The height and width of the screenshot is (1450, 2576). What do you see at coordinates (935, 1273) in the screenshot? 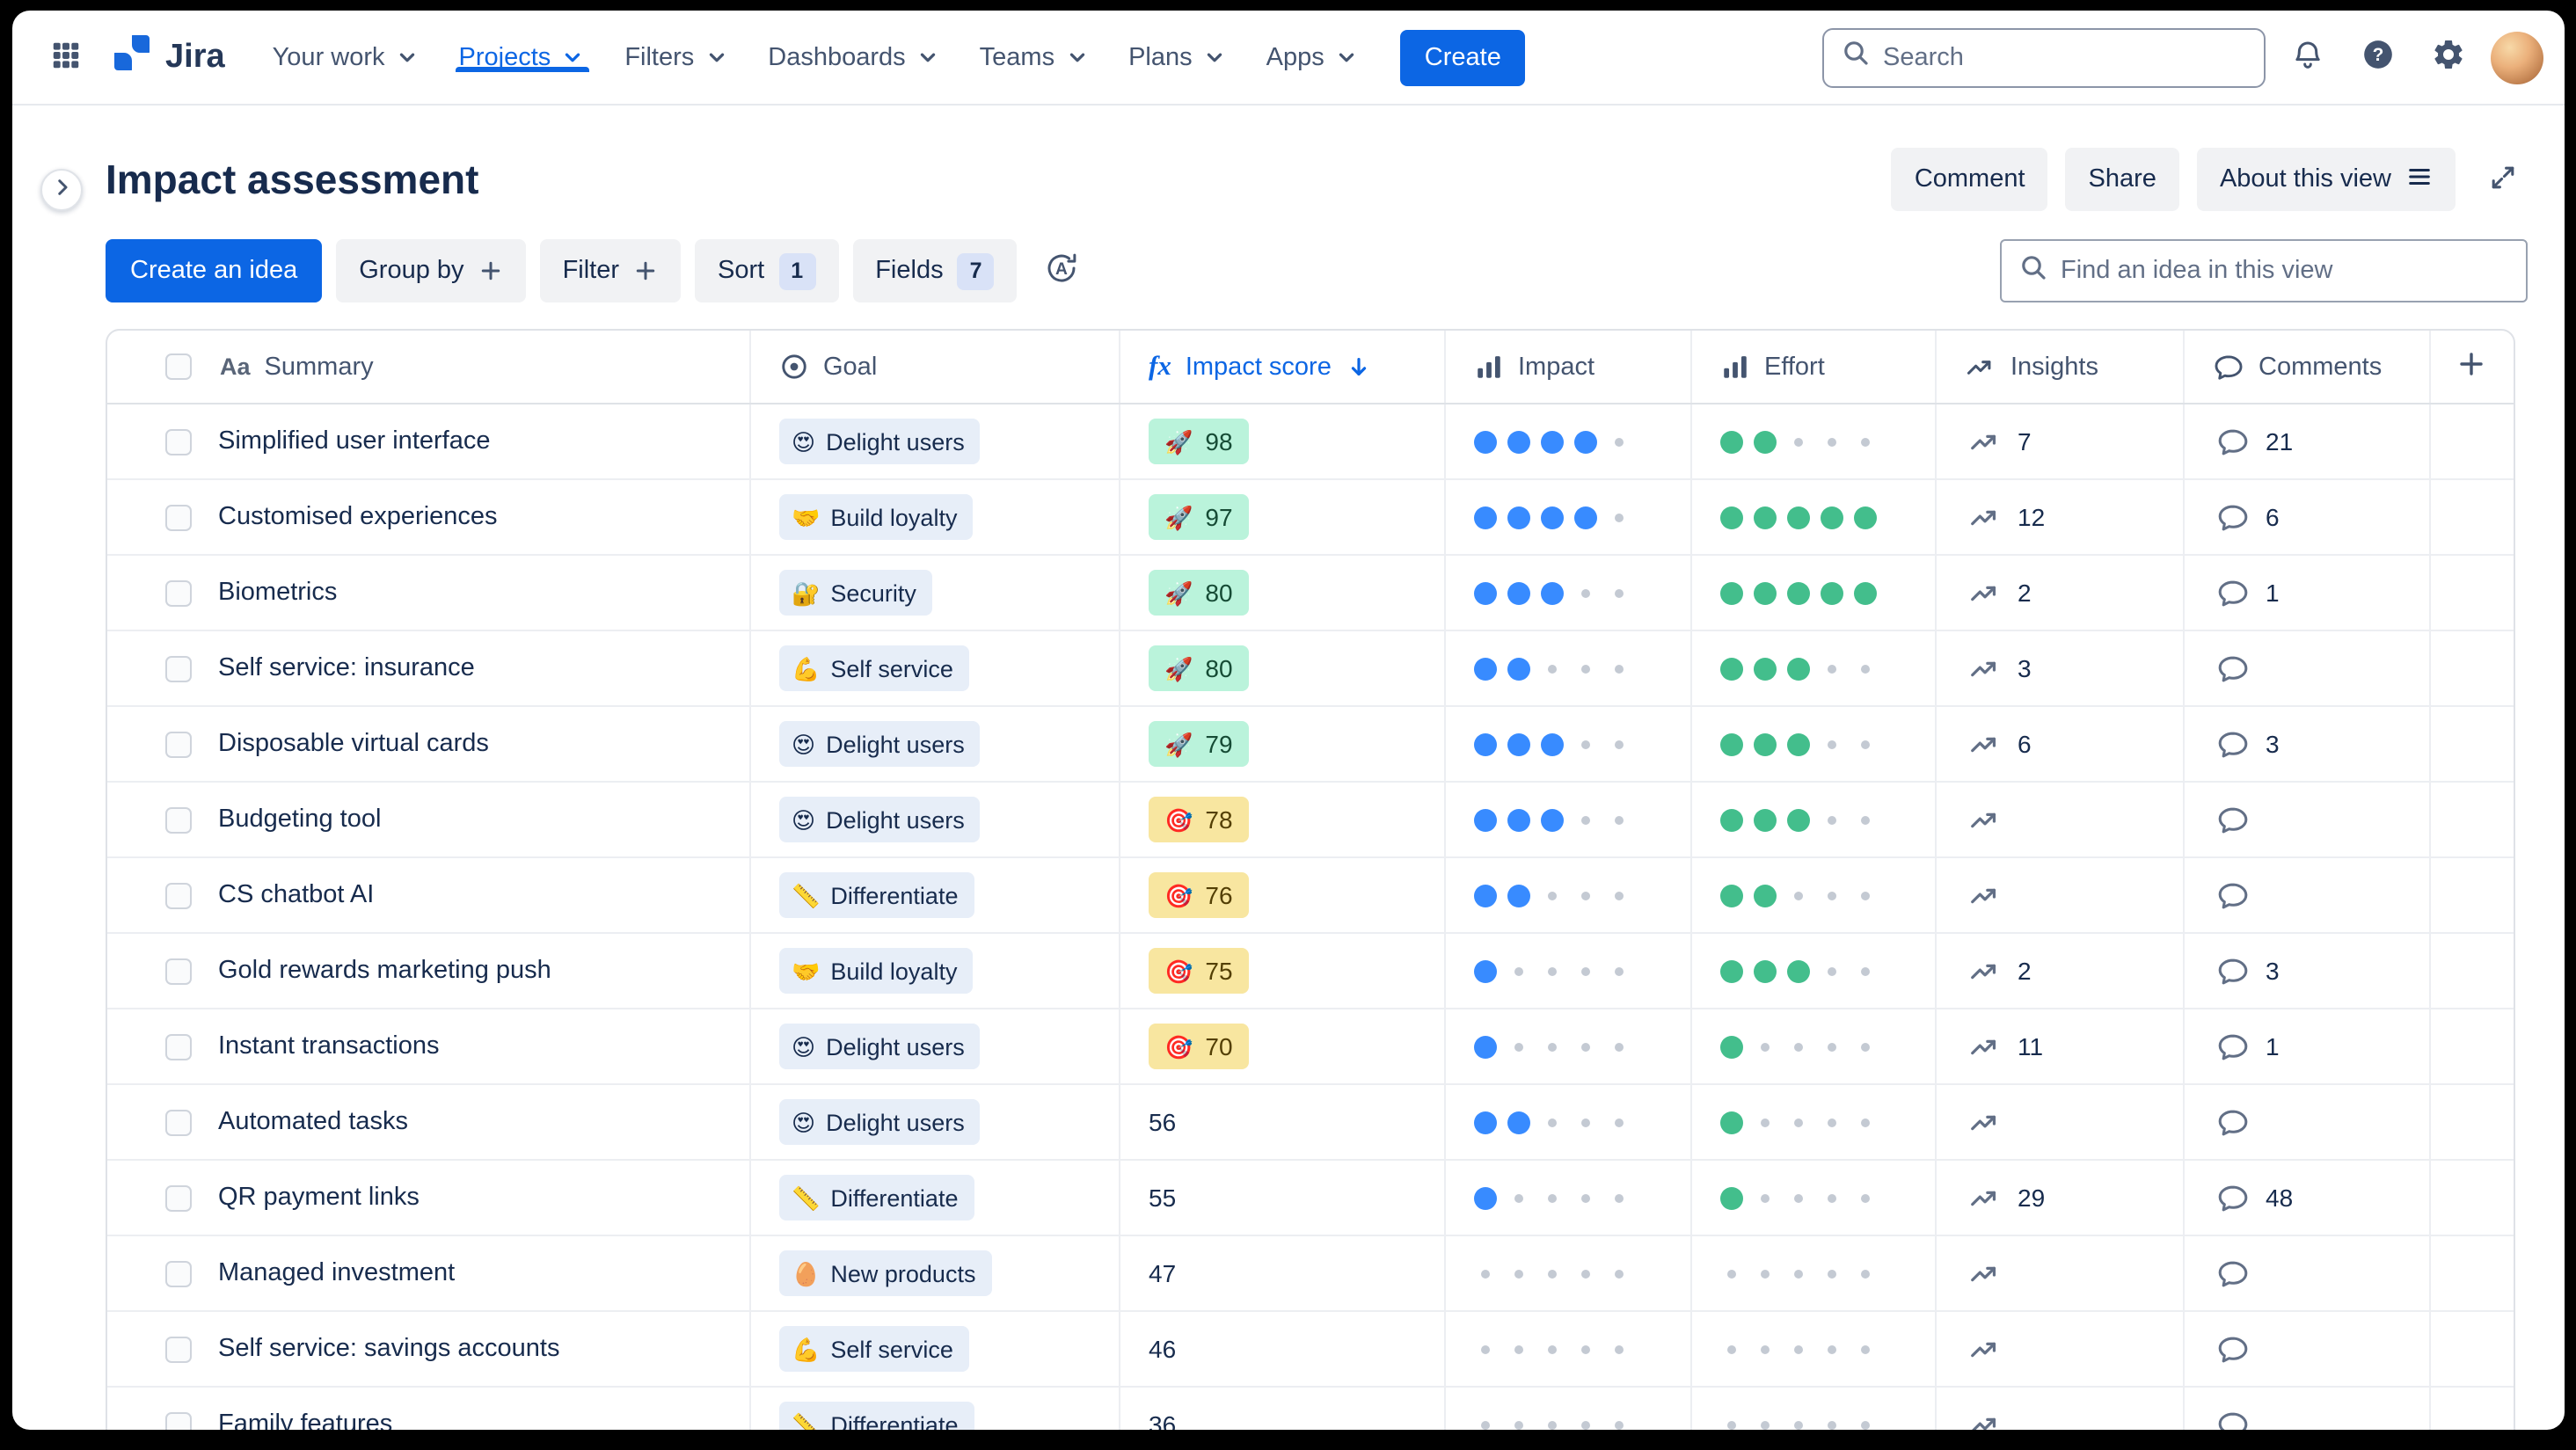
I see `goal-cell: 🥚 New products` at bounding box center [935, 1273].